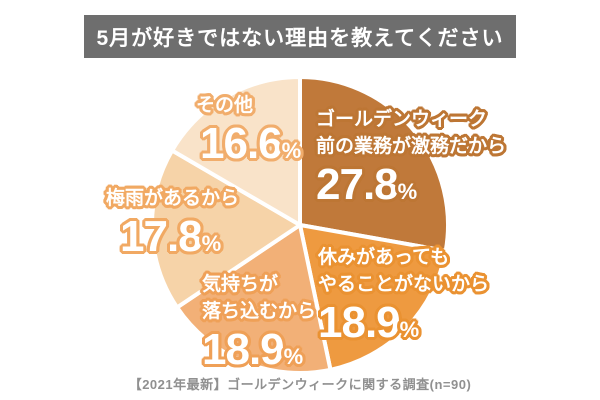 This screenshot has width=600, height=400. What do you see at coordinates (411, 146) in the screenshot?
I see `slice-label-line: 前の業務が激務だから` at bounding box center [411, 146].